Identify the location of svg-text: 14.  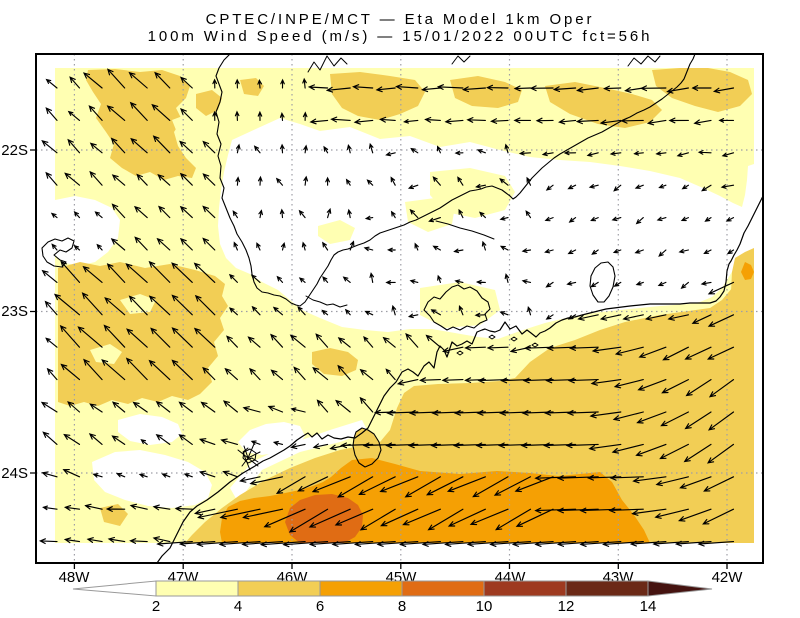
(648, 606).